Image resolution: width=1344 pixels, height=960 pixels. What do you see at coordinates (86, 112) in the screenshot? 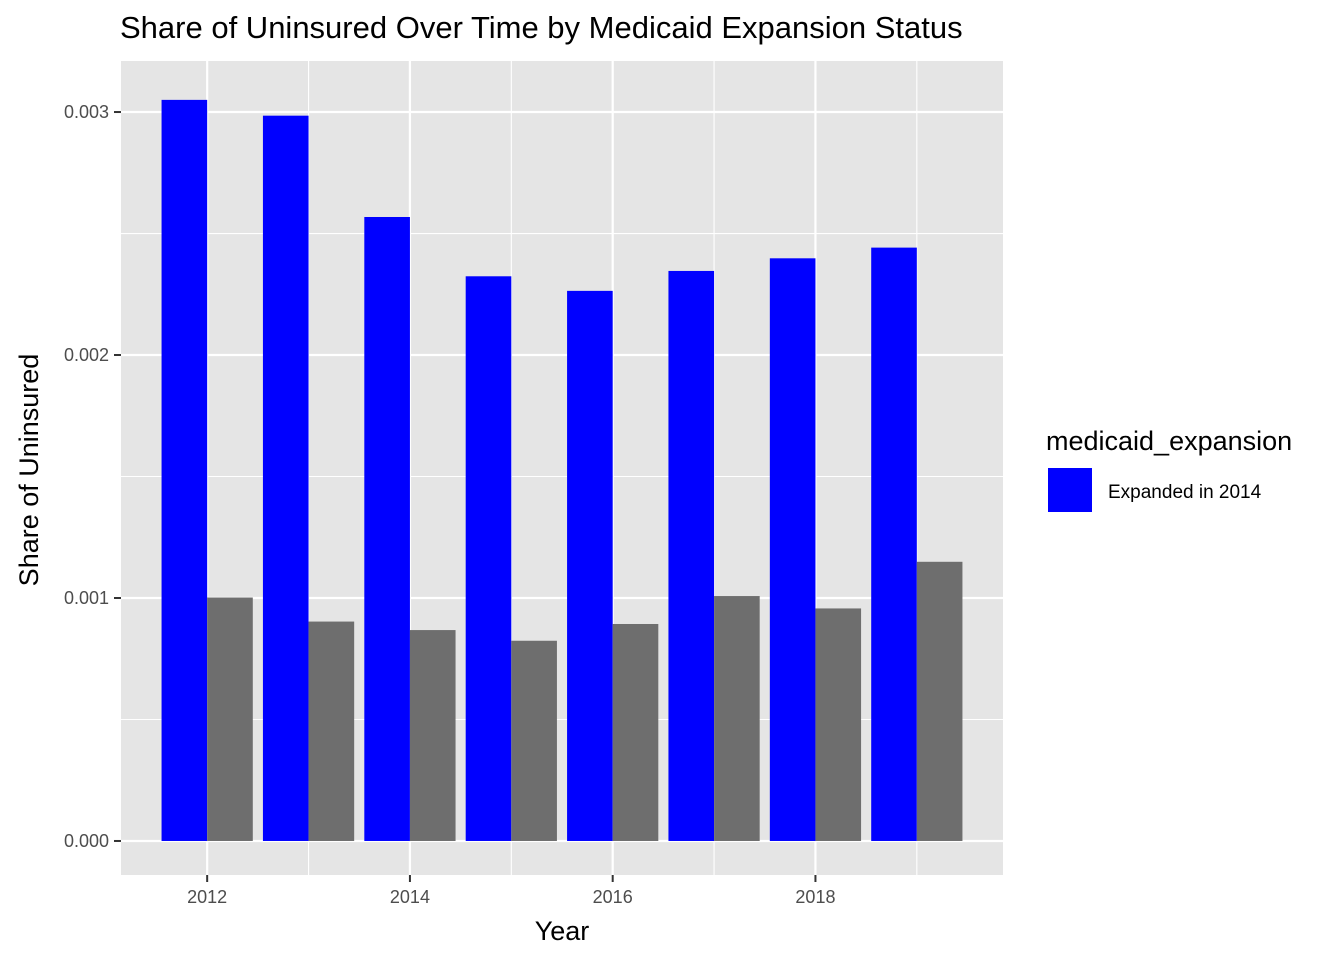
I see `y-tick-label: 0.003` at bounding box center [86, 112].